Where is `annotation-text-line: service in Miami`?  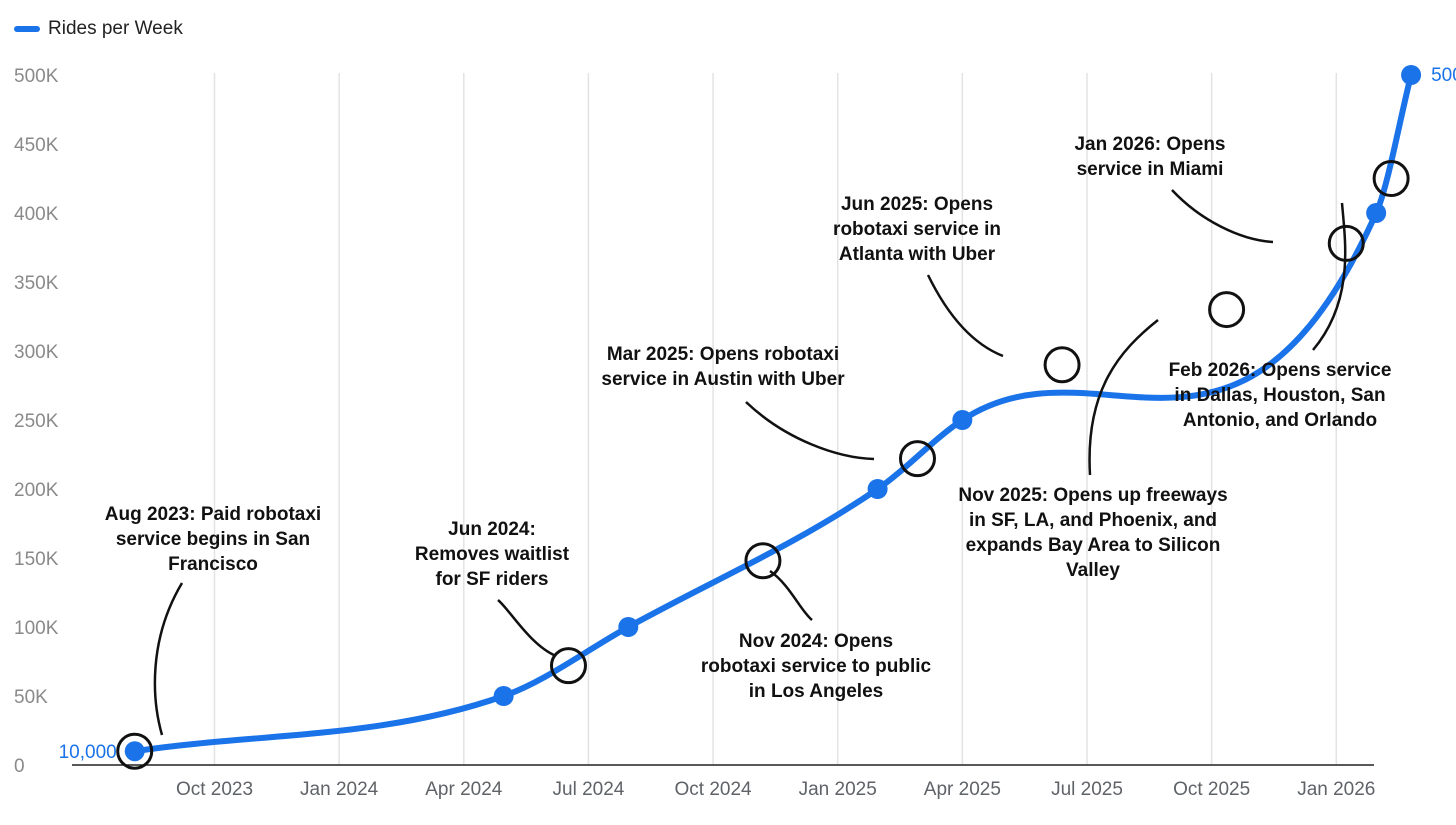
annotation-text-line: service in Miami is located at coordinates (1150, 169).